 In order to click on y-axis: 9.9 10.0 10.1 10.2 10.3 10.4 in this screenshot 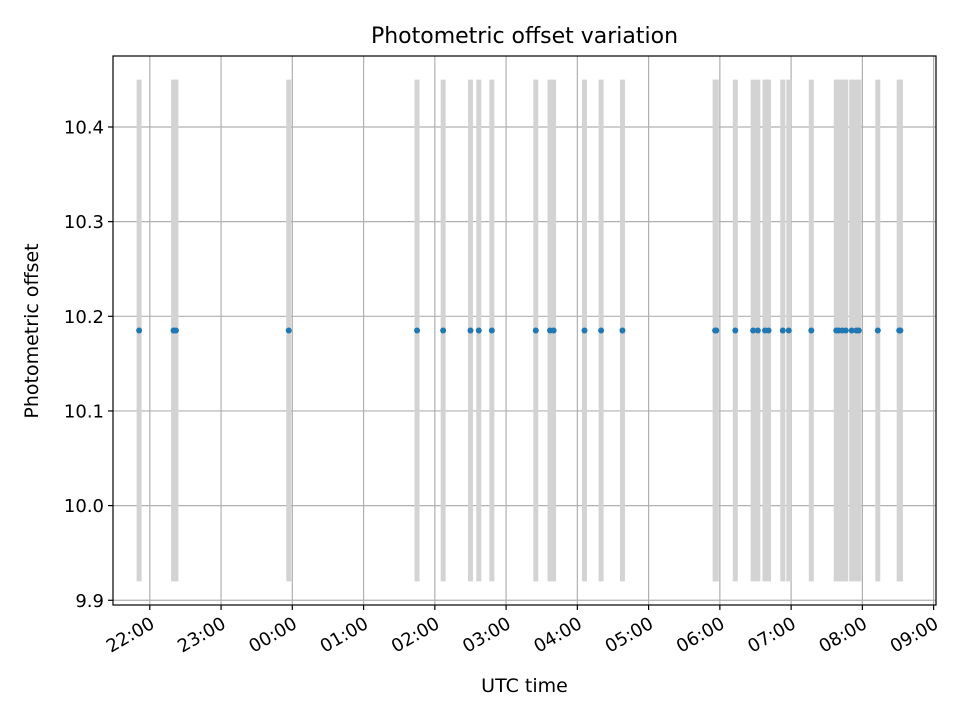, I will do `click(88, 364)`.